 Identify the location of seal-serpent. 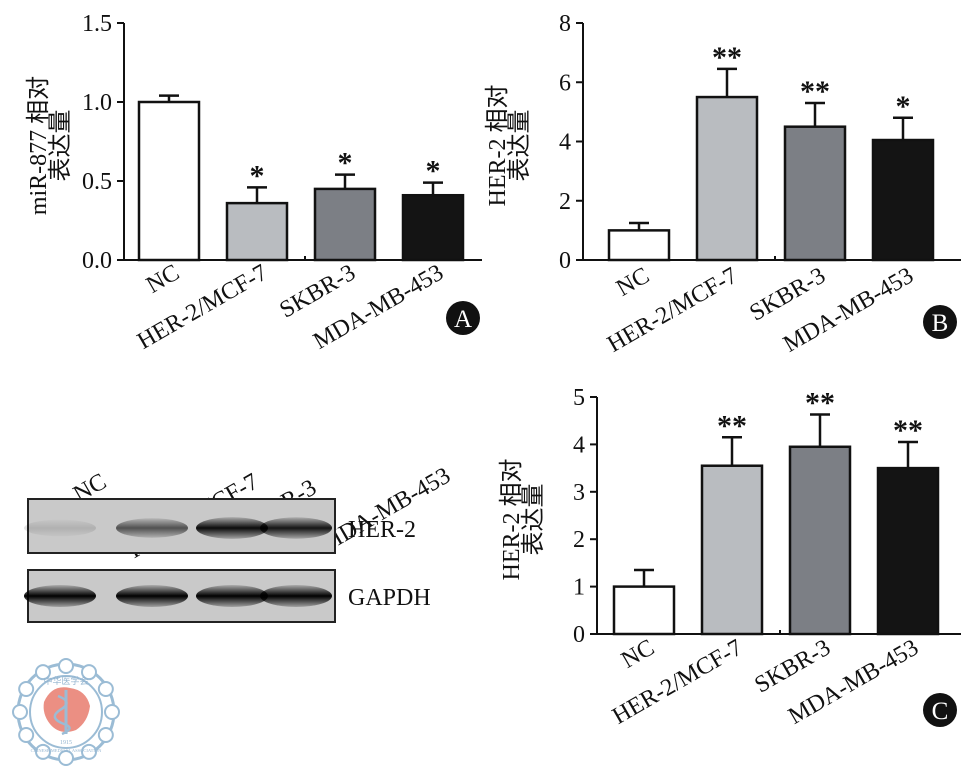
(62, 715).